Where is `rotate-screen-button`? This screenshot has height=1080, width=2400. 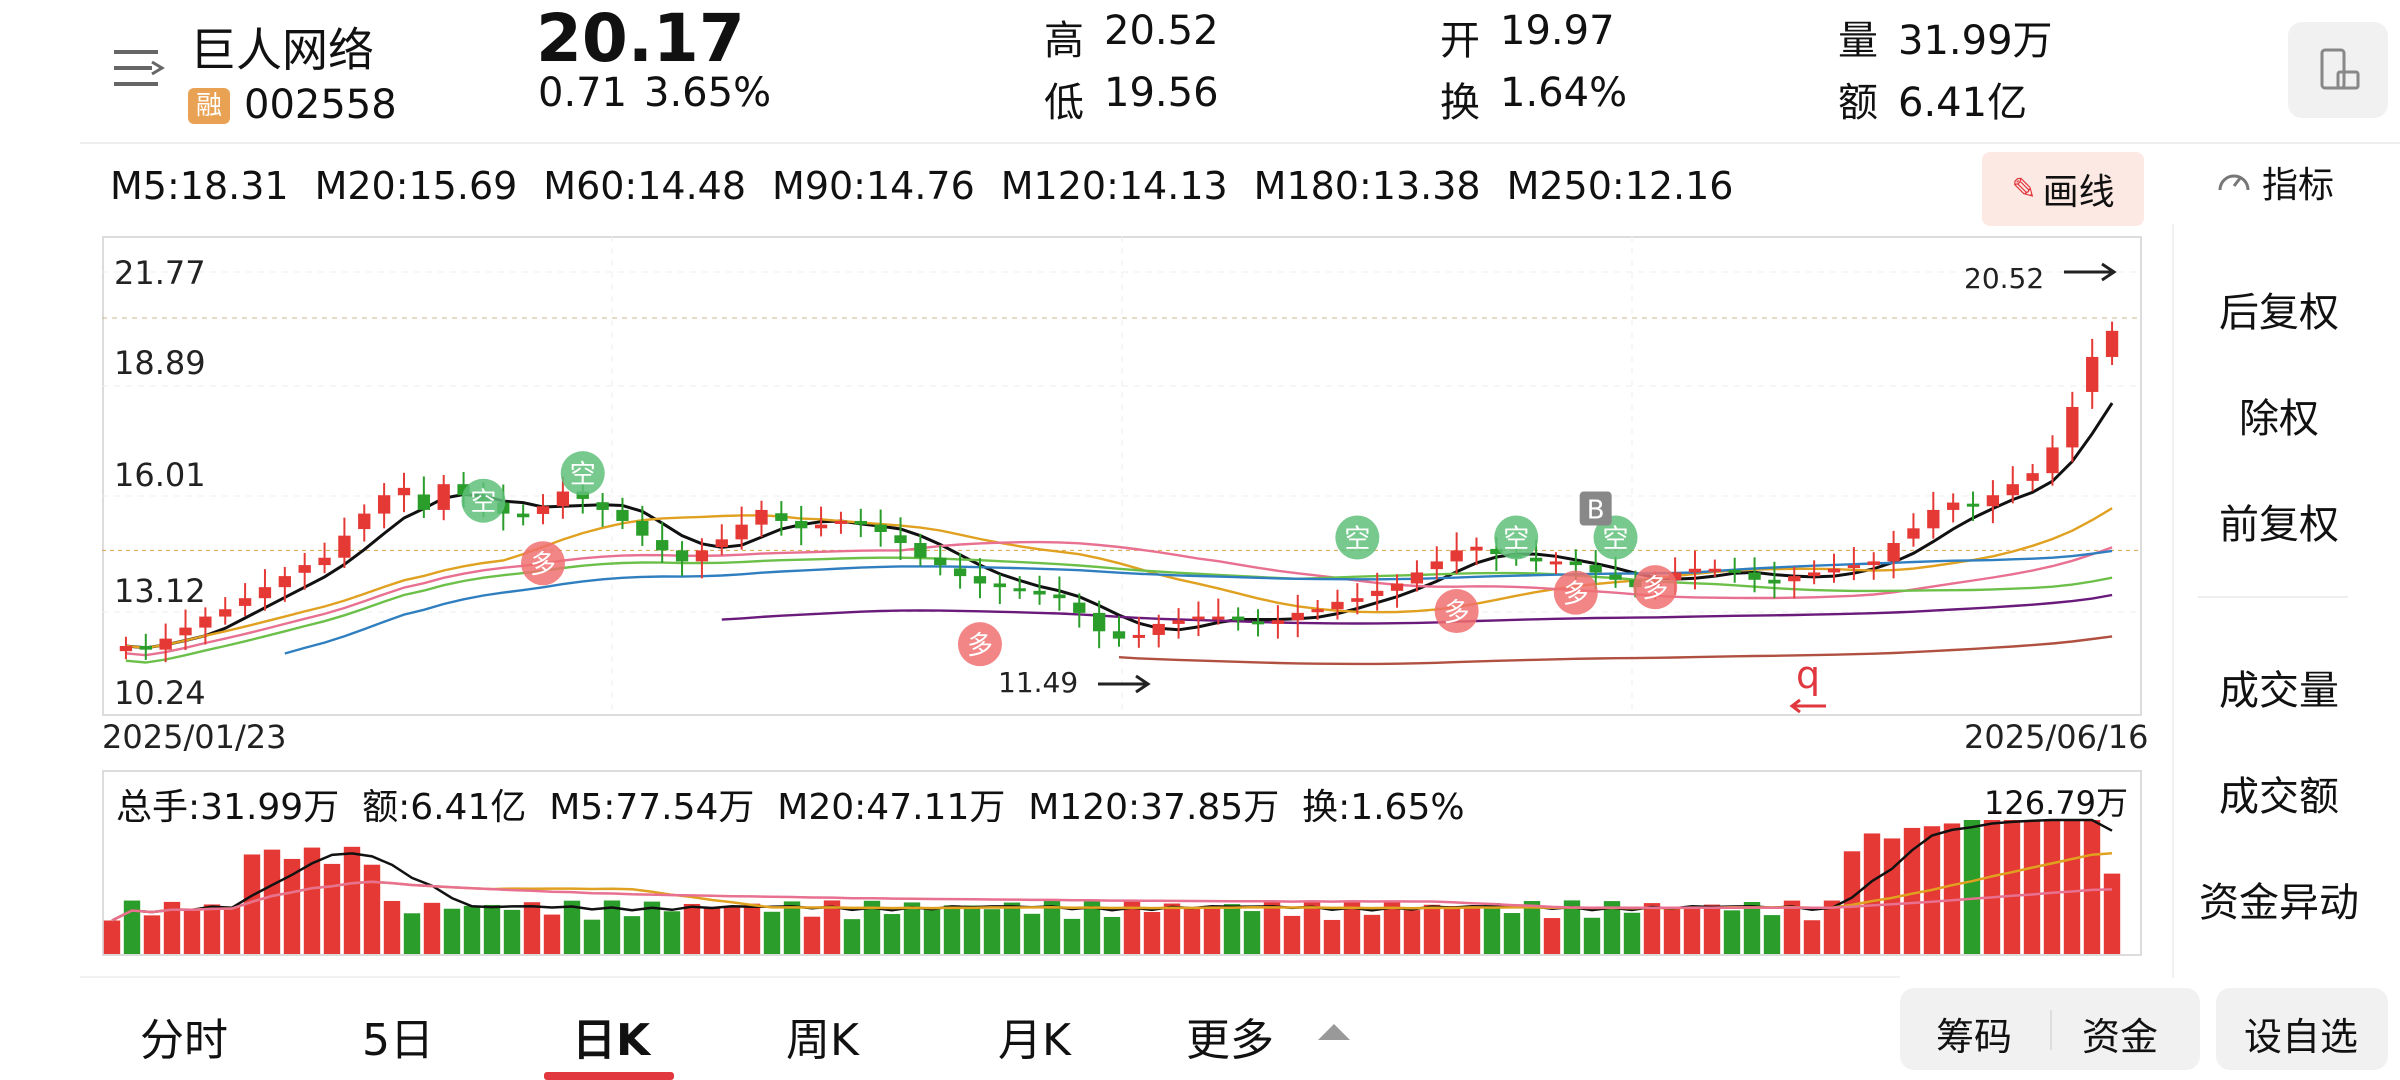 rotate-screen-button is located at coordinates (2338, 70).